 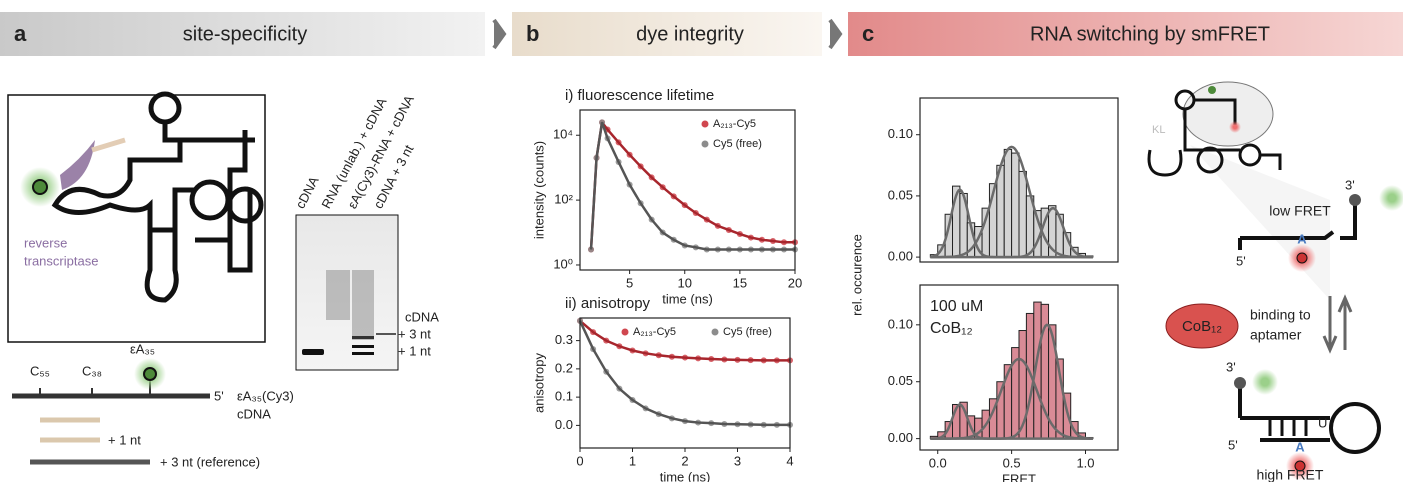 I want to click on site-label: C₃₈, so click(x=92, y=370).